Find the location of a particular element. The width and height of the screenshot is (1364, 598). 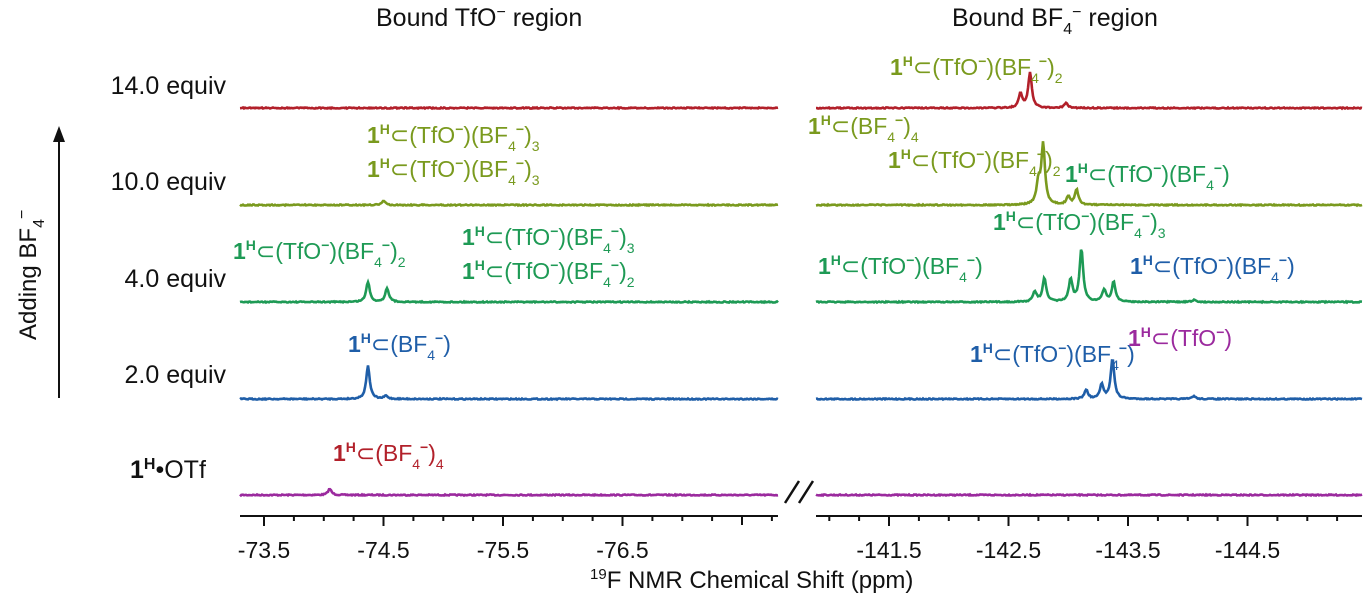

x-tick-label: -141.5 is located at coordinates (888, 550).